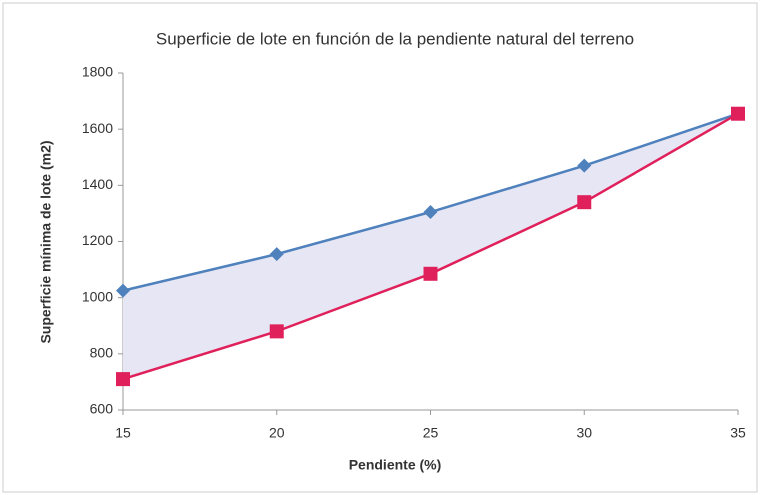 Image resolution: width=760 pixels, height=495 pixels. I want to click on y-tick-label: 1400, so click(97, 184).